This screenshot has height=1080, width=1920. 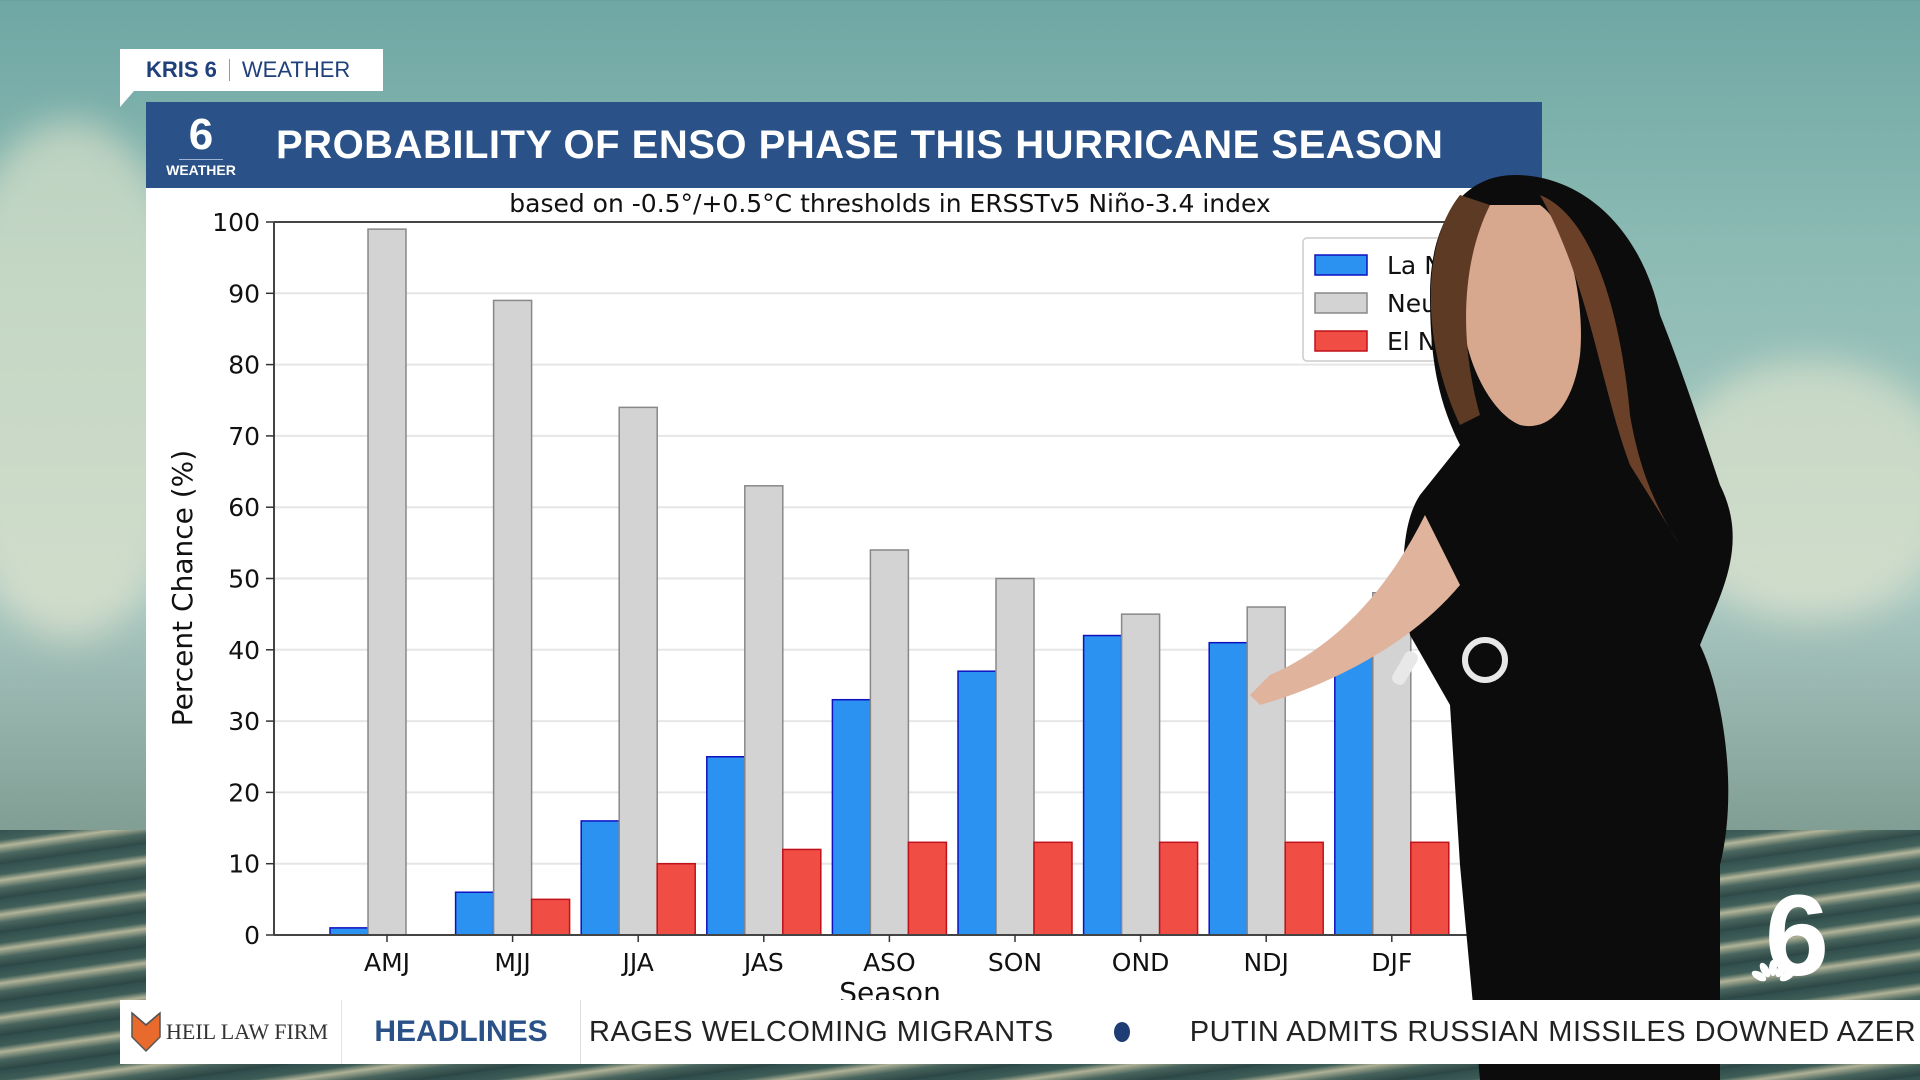 I want to click on sponsor-name: HEIL LAW FIRM, so click(x=247, y=1031).